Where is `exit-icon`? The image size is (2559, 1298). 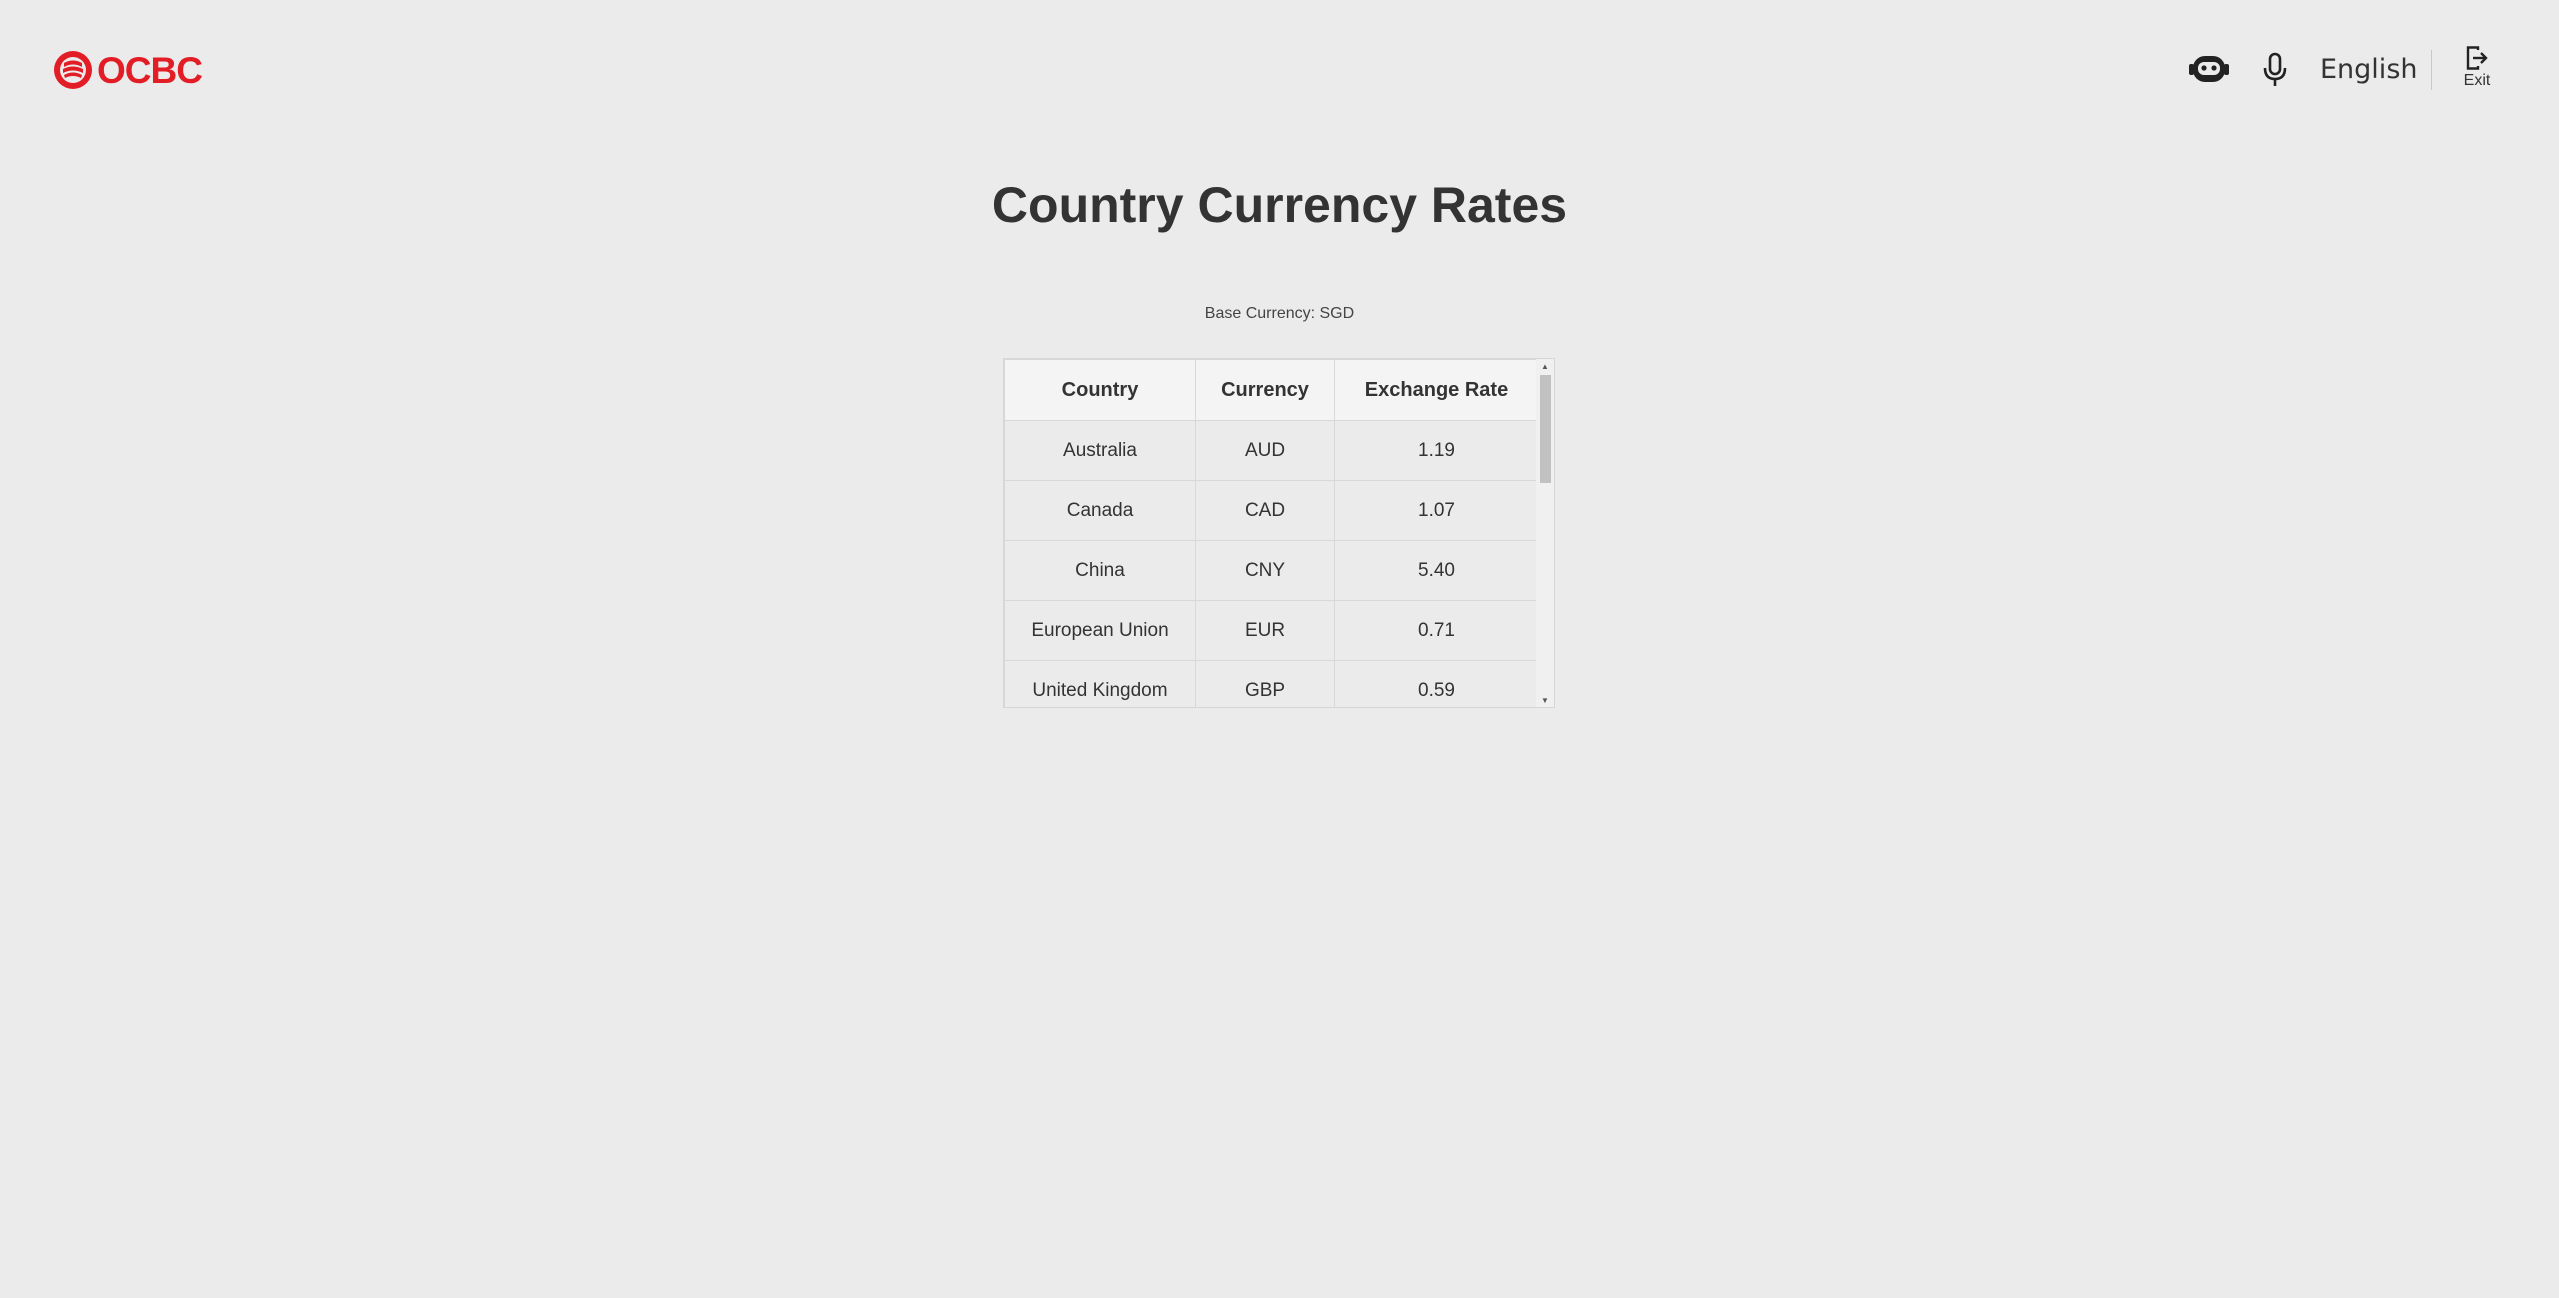
exit-icon is located at coordinates (2477, 58).